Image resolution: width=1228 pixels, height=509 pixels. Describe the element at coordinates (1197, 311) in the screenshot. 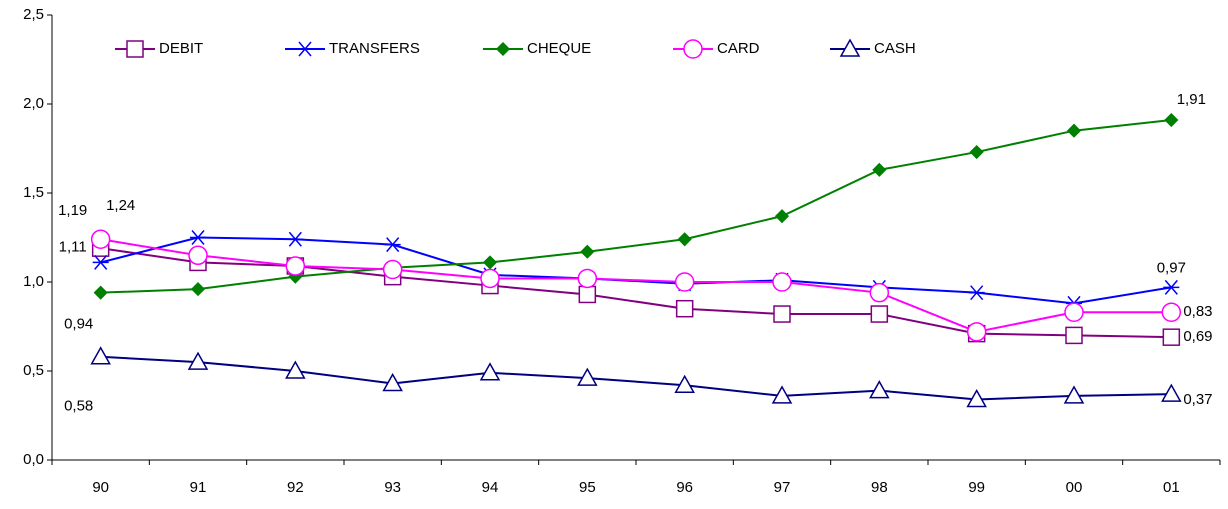

I see `data-label: 0,83` at that location.